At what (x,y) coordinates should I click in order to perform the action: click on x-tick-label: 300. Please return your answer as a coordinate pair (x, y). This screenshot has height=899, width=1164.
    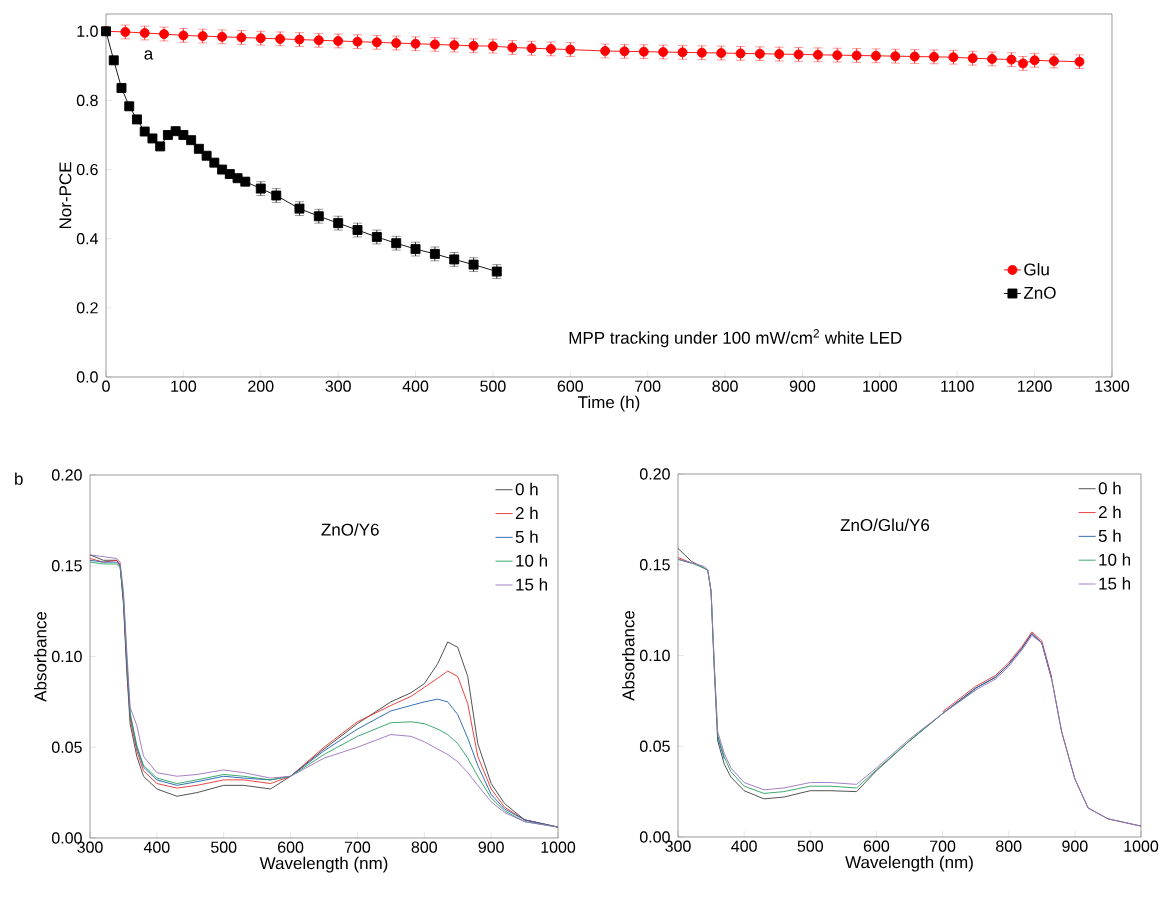
    Looking at the image, I should click on (338, 386).